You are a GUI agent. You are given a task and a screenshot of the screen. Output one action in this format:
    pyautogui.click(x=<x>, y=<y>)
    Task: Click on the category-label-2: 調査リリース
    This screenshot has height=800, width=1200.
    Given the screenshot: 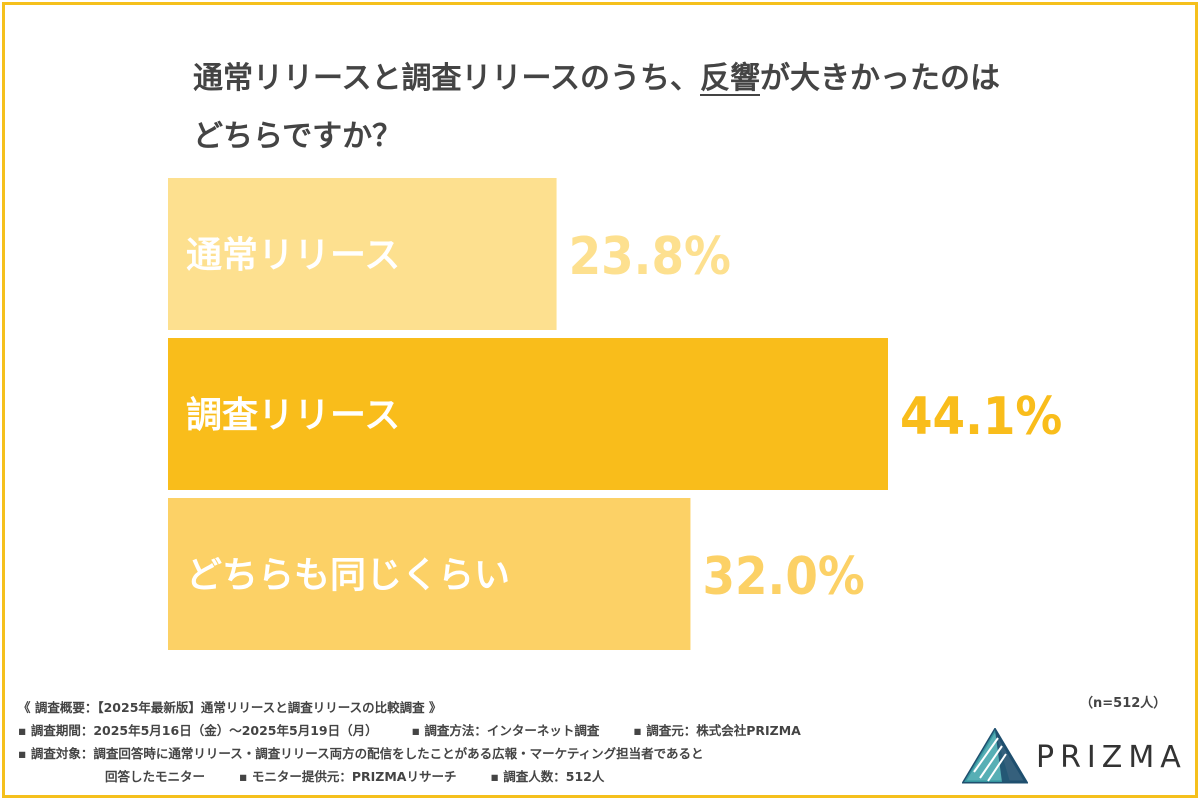 What is the action you would take?
    pyautogui.click(x=293, y=415)
    